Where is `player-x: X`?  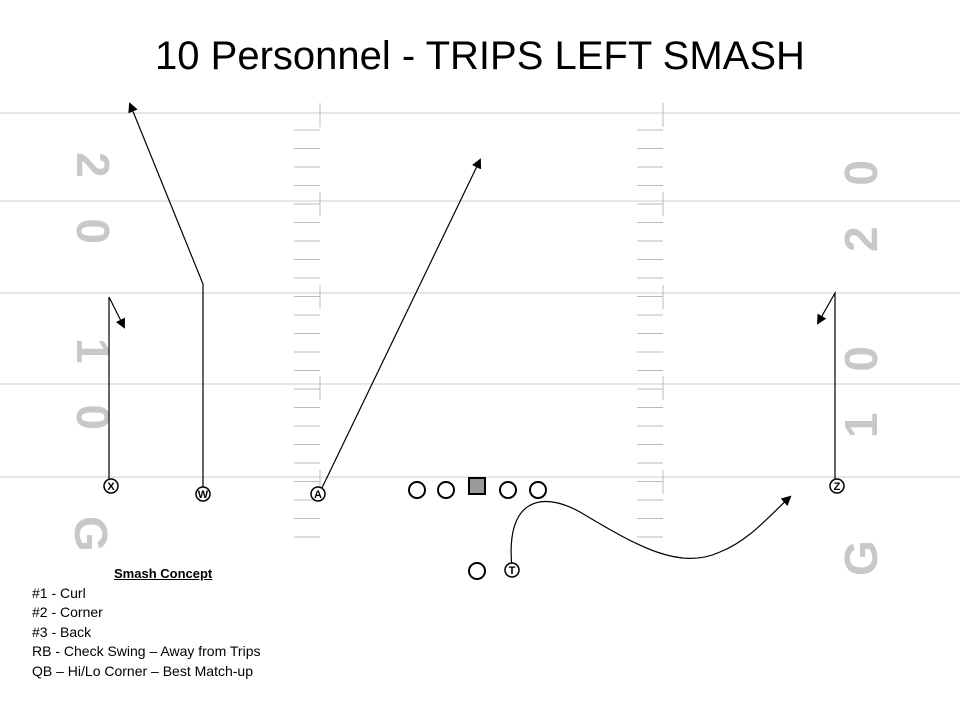
player-x: X is located at coordinates (111, 486).